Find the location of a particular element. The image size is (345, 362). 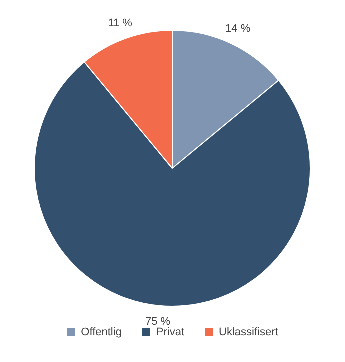

data-label: 14 % is located at coordinates (238, 29).